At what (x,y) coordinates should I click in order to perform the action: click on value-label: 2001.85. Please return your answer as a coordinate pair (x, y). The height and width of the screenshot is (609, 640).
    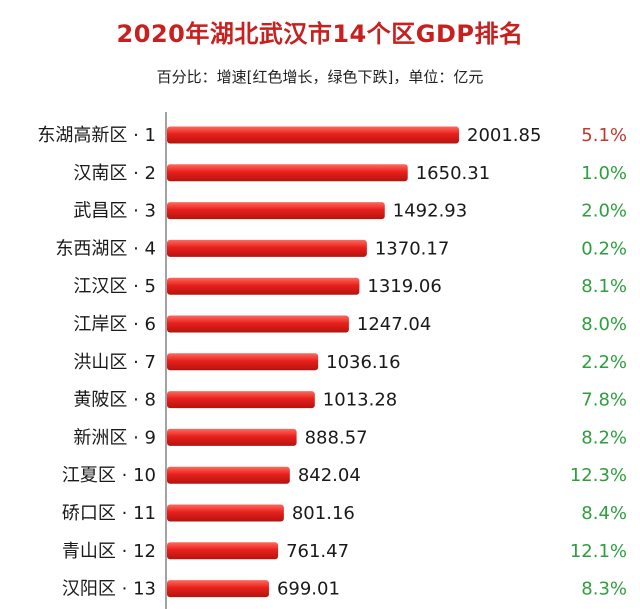
    Looking at the image, I should click on (504, 135).